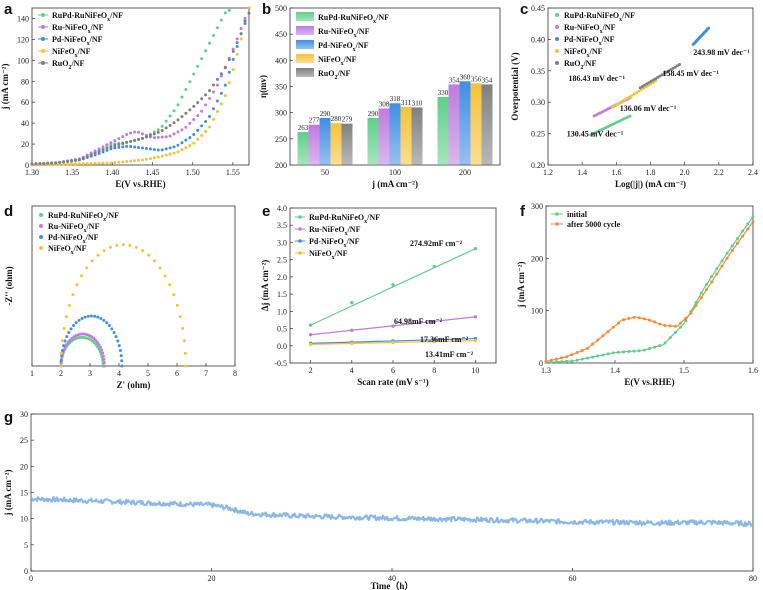 Image resolution: width=763 pixels, height=590 pixels. What do you see at coordinates (193, 172) in the screenshot?
I see `panel-a-xtick-label: 1.50` at bounding box center [193, 172].